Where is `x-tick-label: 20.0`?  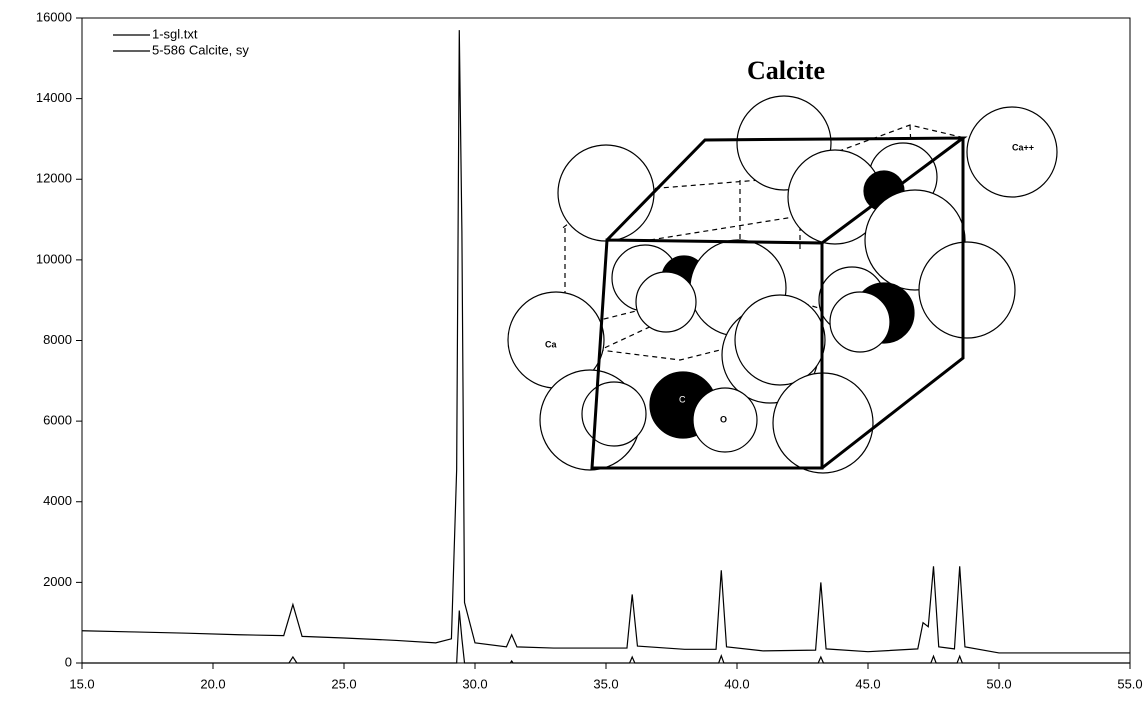
x-tick-label: 20.0 is located at coordinates (212, 683).